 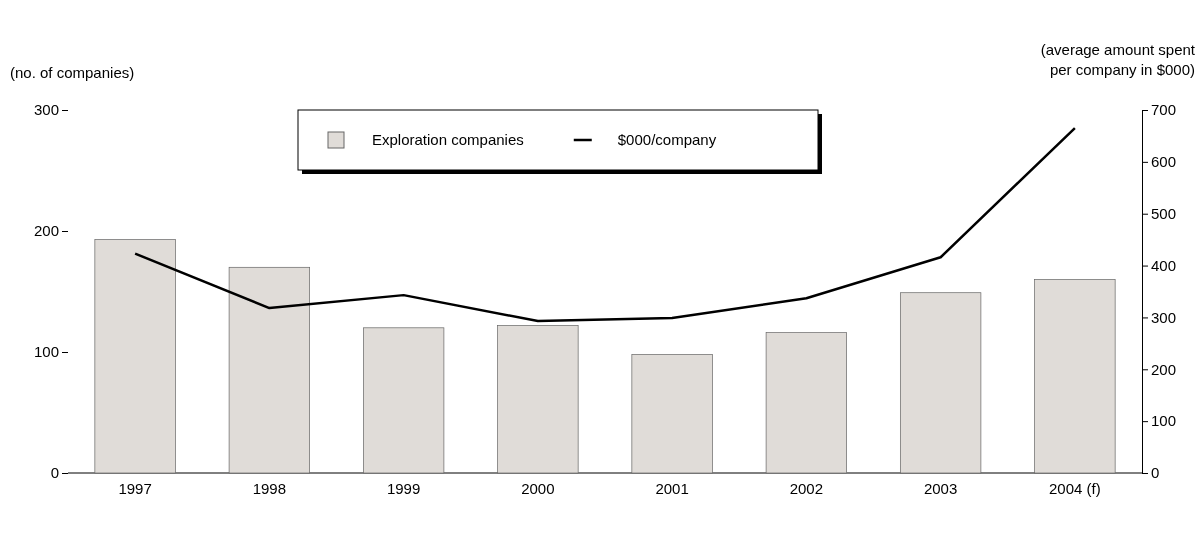 I want to click on x-tick-label: 2002, so click(x=806, y=488).